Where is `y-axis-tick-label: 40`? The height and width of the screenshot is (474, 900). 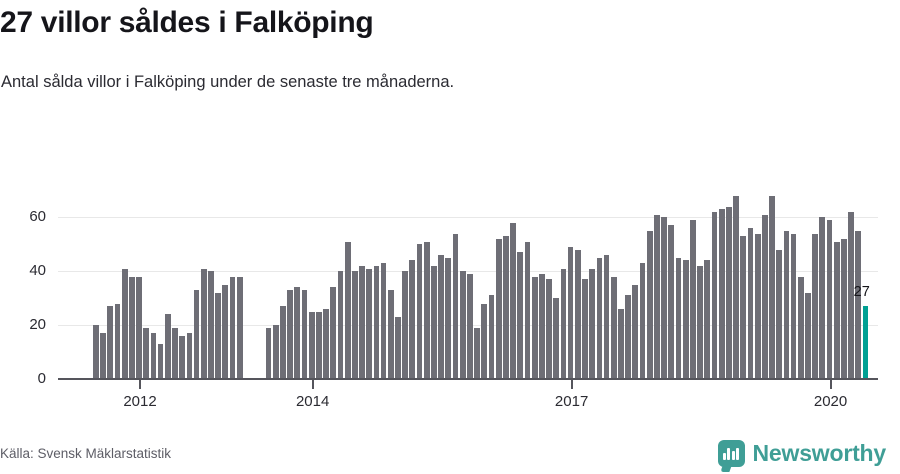 y-axis-tick-label: 40 is located at coordinates (37, 271).